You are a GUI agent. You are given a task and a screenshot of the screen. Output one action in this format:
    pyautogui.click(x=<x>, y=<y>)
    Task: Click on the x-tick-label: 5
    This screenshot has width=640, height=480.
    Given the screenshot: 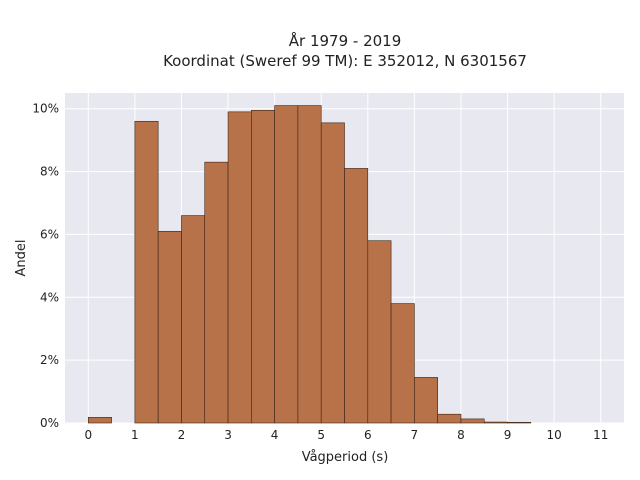 What is the action you would take?
    pyautogui.click(x=321, y=435)
    